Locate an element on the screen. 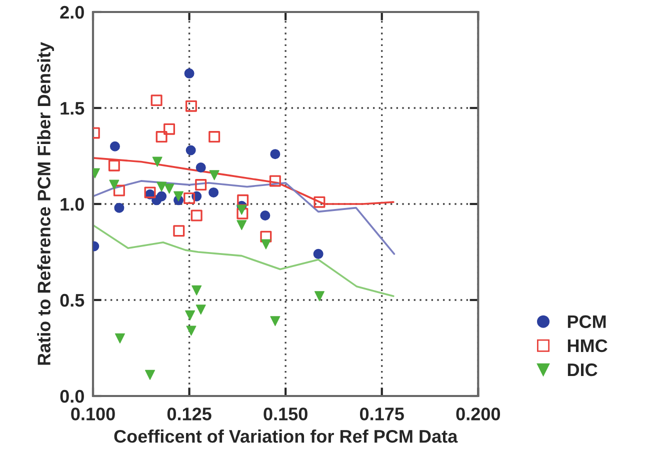 The image size is (655, 461). y-tick-label: 0.5 is located at coordinates (72, 300).